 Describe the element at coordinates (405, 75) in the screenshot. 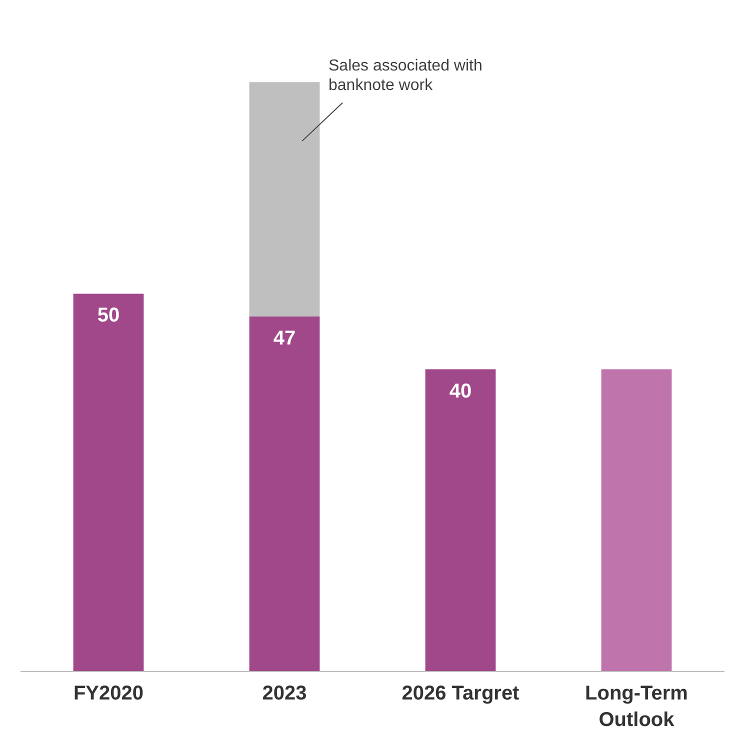

I see `annotation: Sales associated with banknote work` at that location.